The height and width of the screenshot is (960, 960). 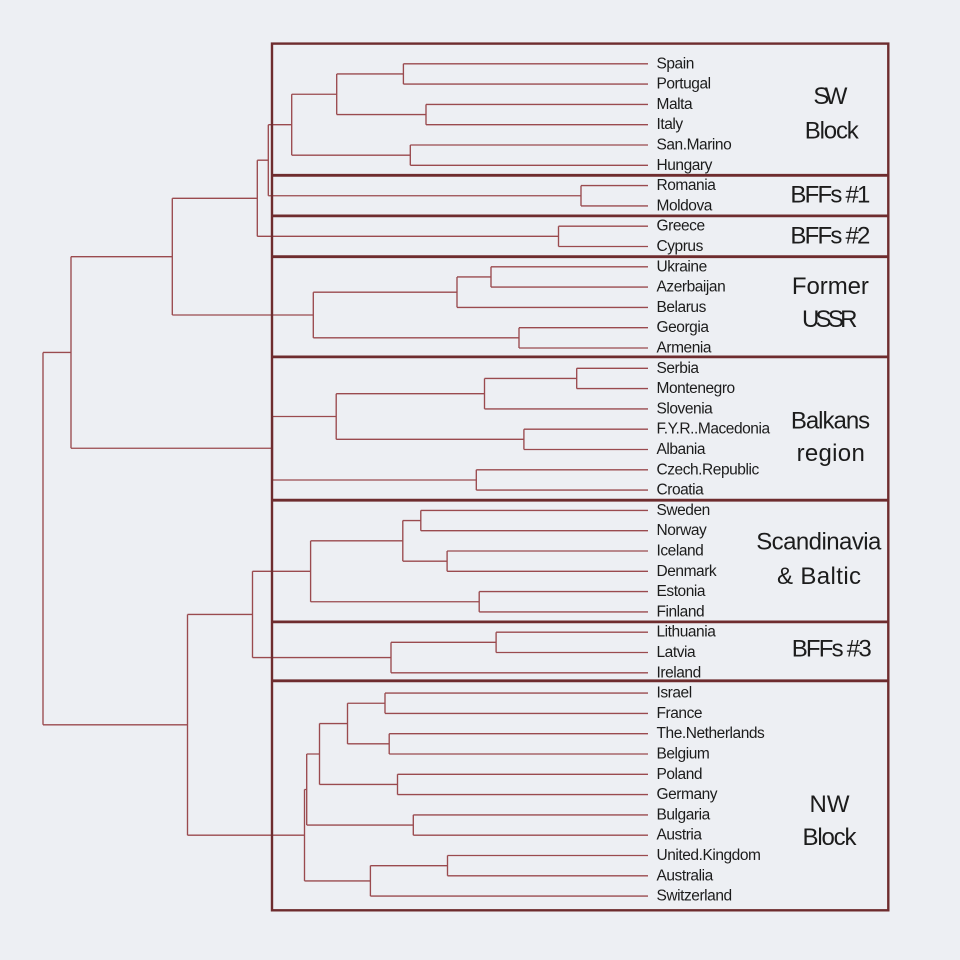 I want to click on svg-text: Georgia, so click(x=683, y=327).